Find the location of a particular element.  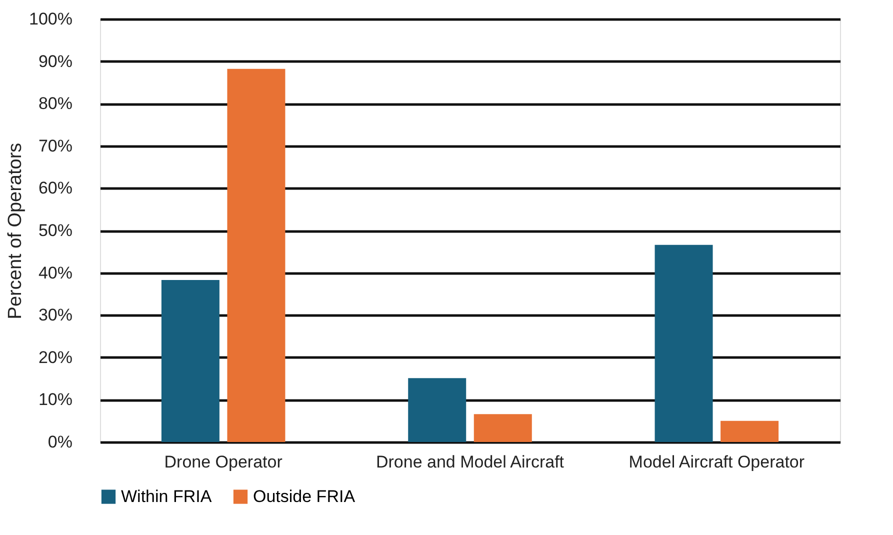

y-tick-label: 80% is located at coordinates (55, 104).